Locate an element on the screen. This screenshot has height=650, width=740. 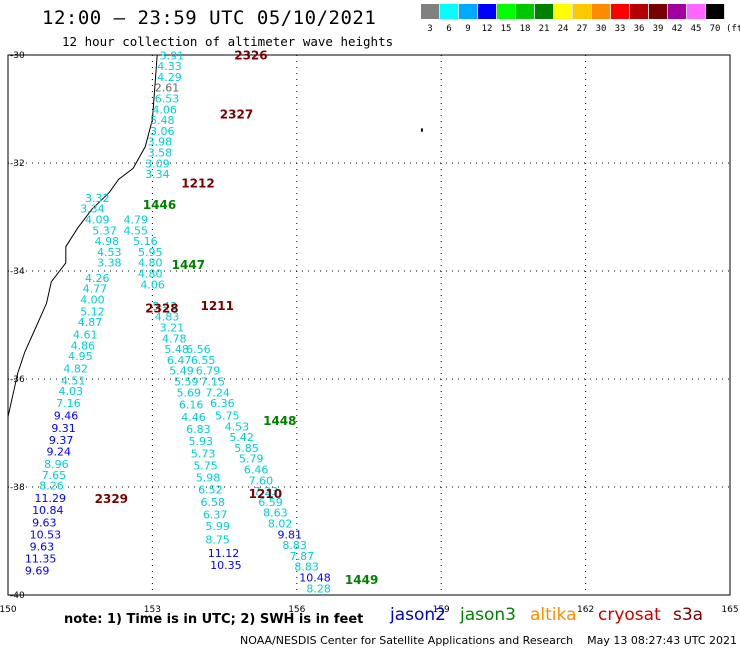
wave-height-value: 9.24 is located at coordinates (59, 452).